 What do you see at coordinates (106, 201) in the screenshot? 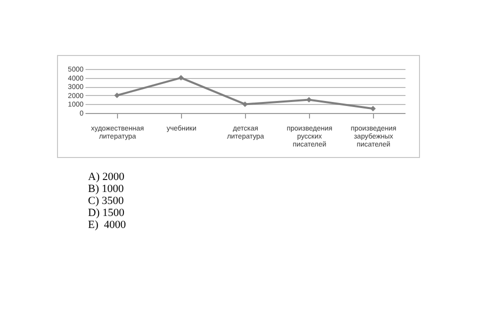
I see `text: C) 3500` at bounding box center [106, 201].